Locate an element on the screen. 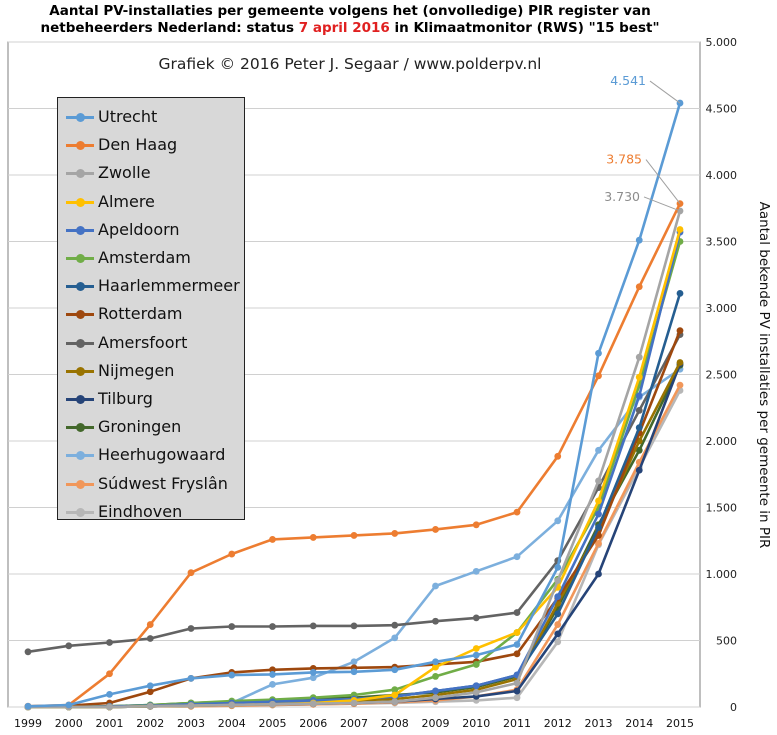 The width and height of the screenshot is (777, 735). x-tick-label: 2014 is located at coordinates (639, 723).